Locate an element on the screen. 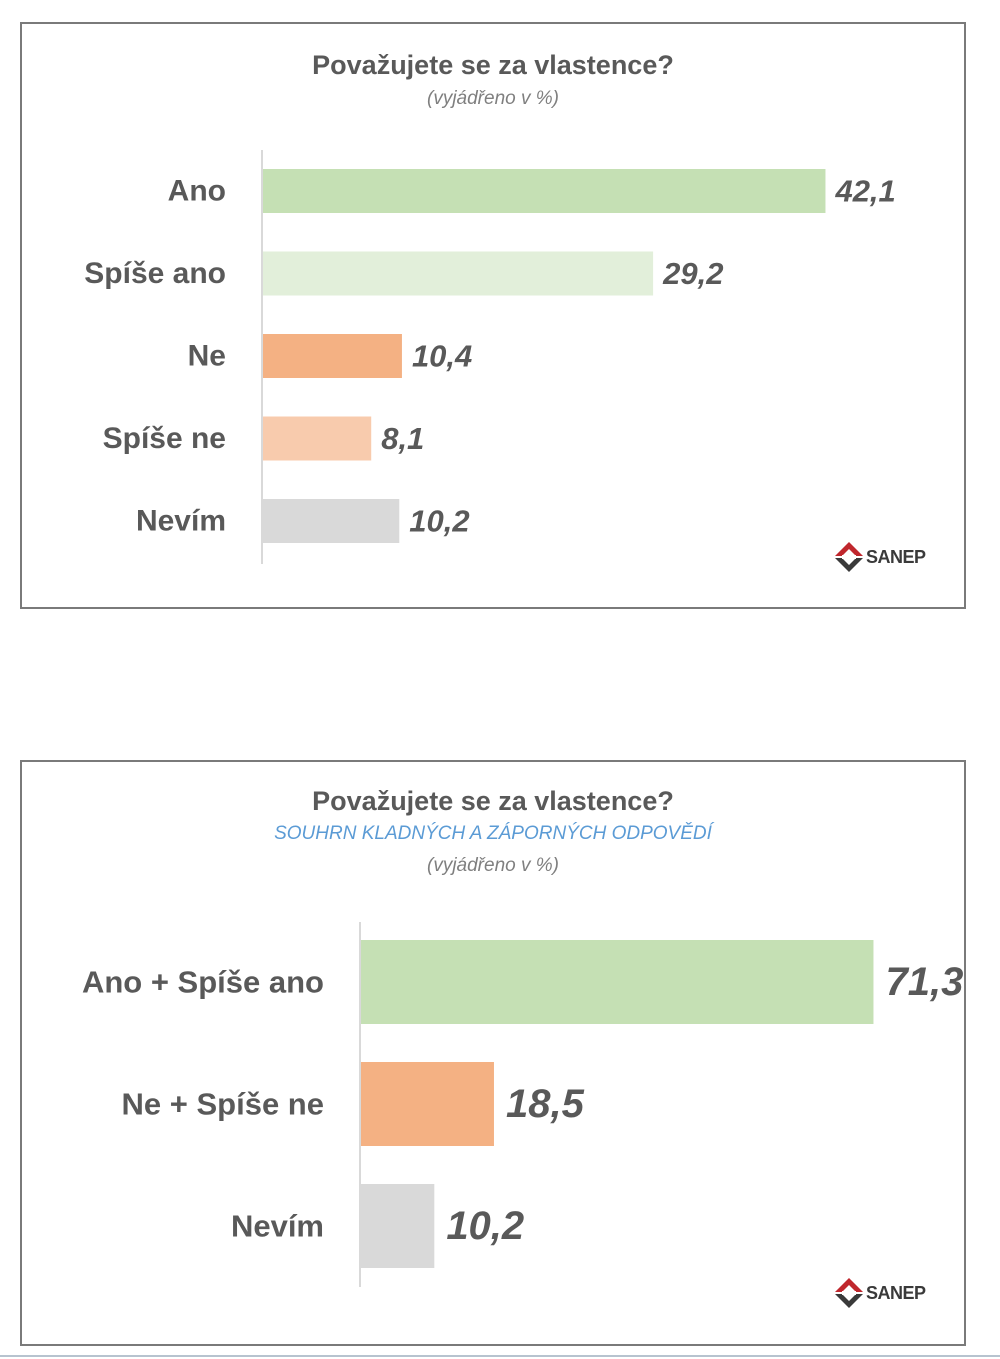 Image resolution: width=1000 pixels, height=1359 pixels. data-label: 18,5 is located at coordinates (545, 1104).